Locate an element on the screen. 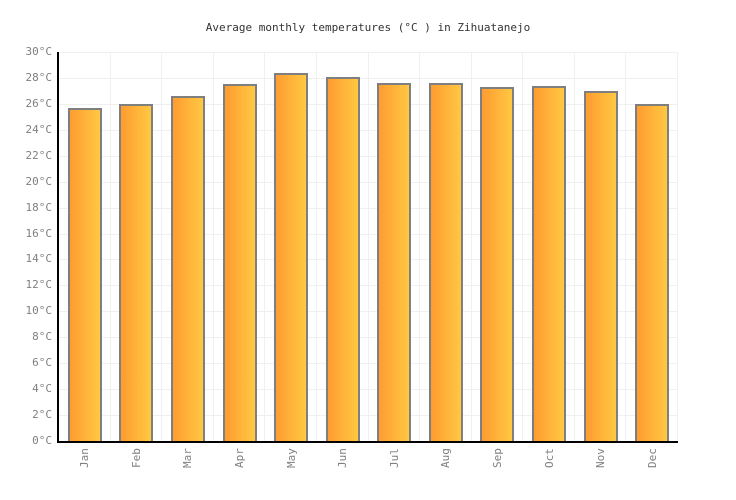 The width and height of the screenshot is (736, 500). y-axis-tick-label: 10°C is located at coordinates (39, 311).